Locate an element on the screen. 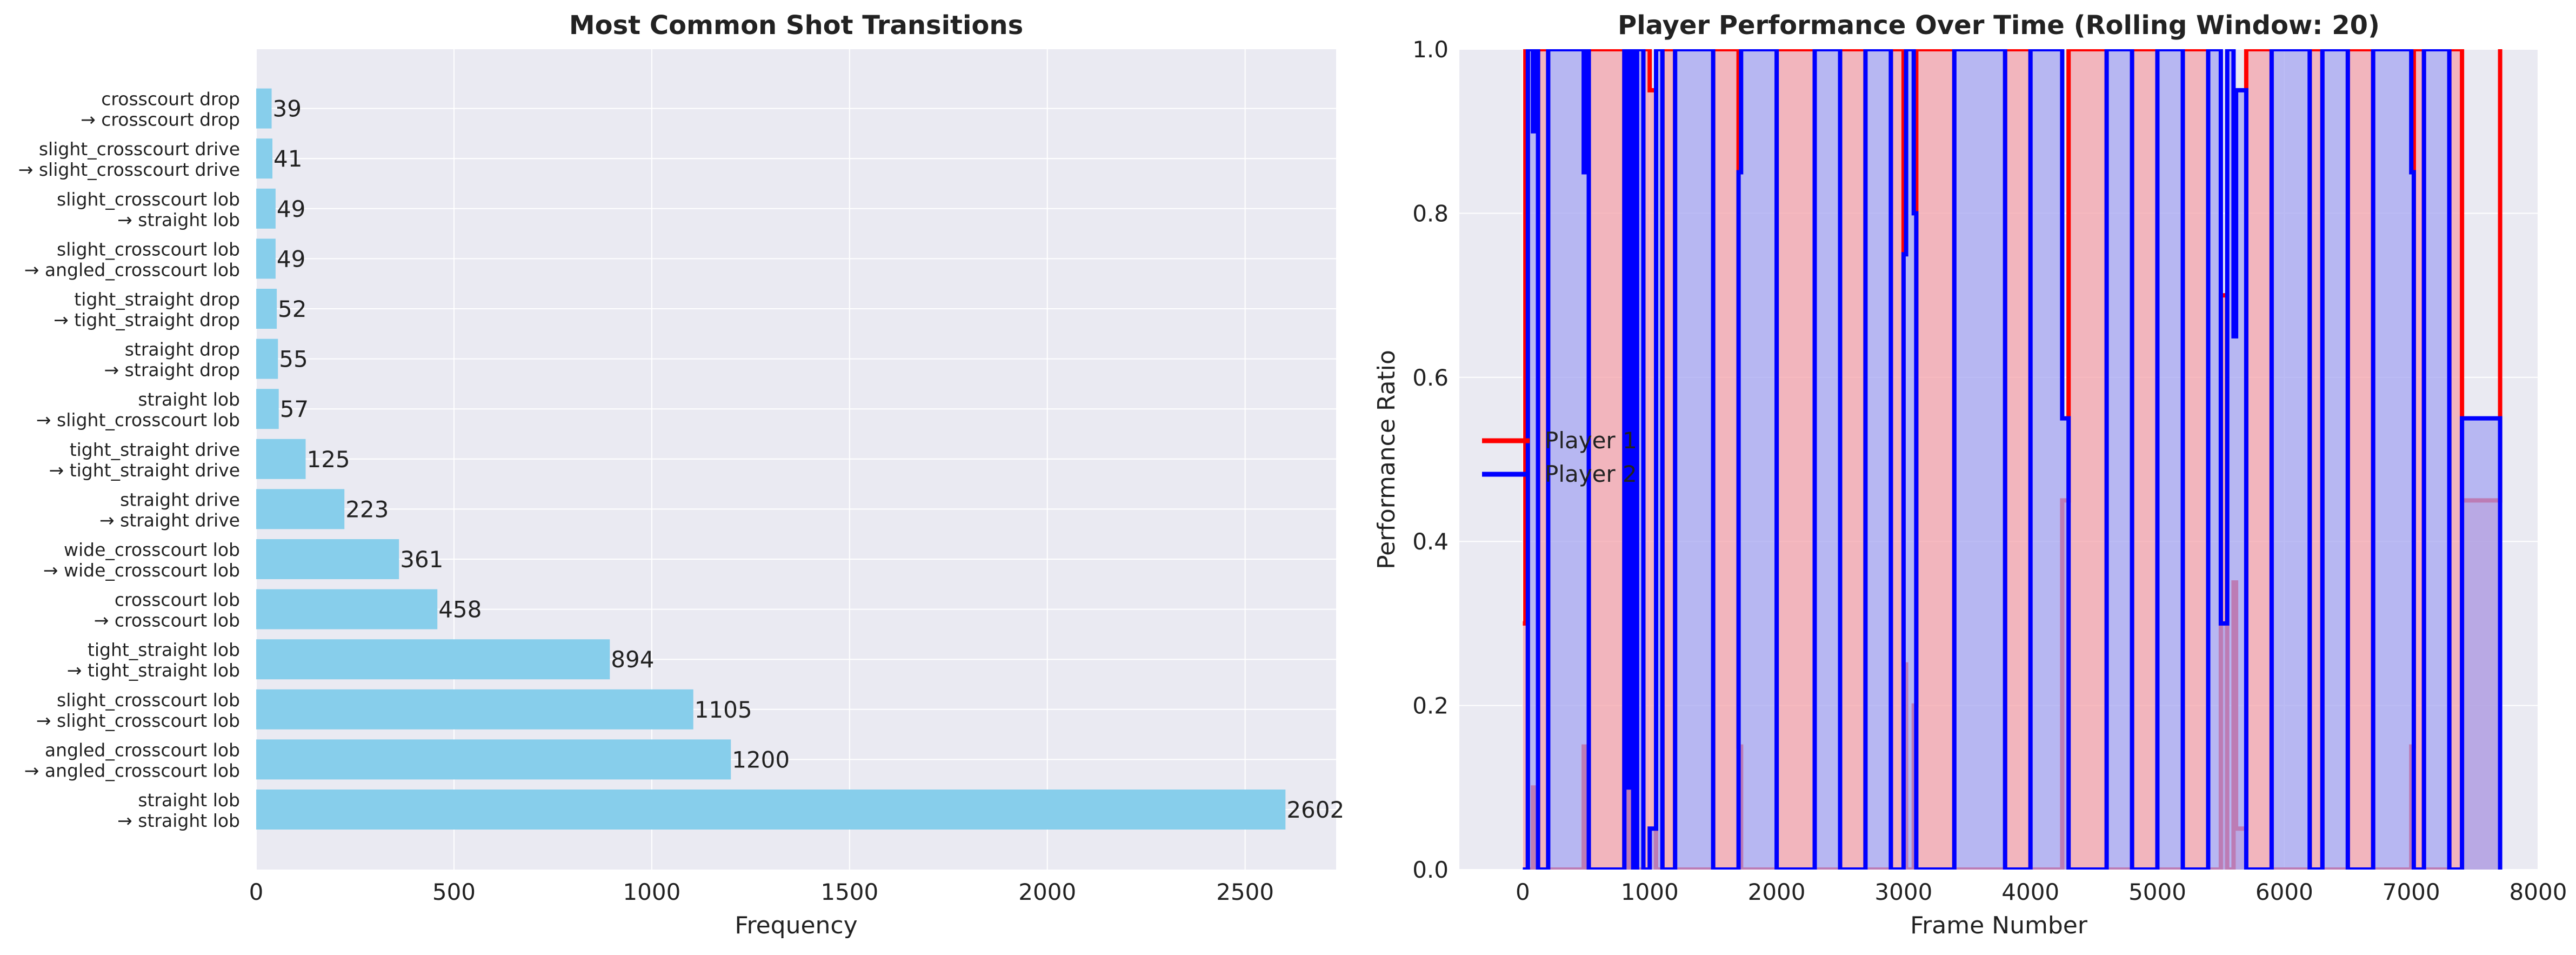 This screenshot has height=955, width=2576. bar-value-label: 1200 is located at coordinates (761, 759).